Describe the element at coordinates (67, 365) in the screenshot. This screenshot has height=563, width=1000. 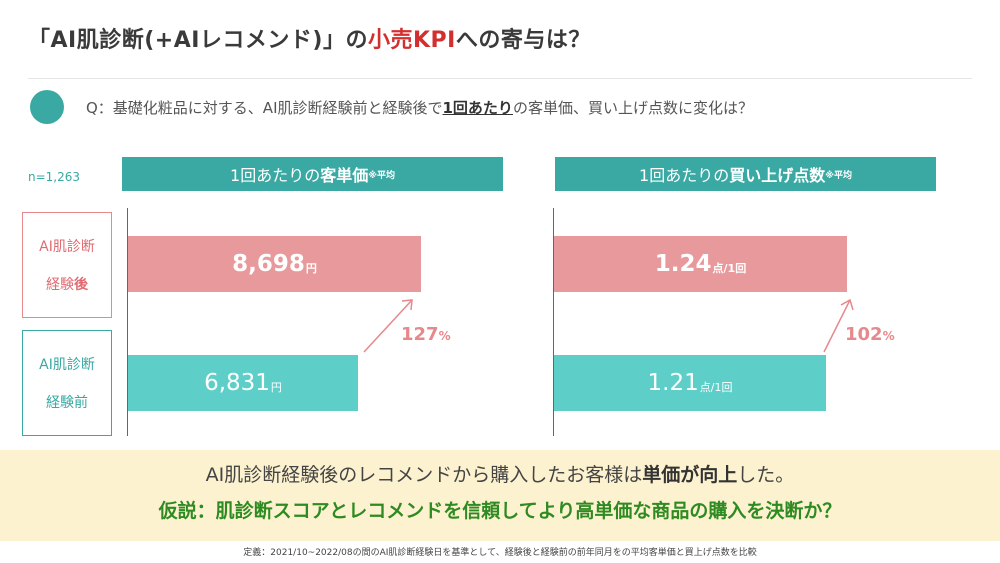
I see `row-label-before-line1: AI肌診断` at that location.